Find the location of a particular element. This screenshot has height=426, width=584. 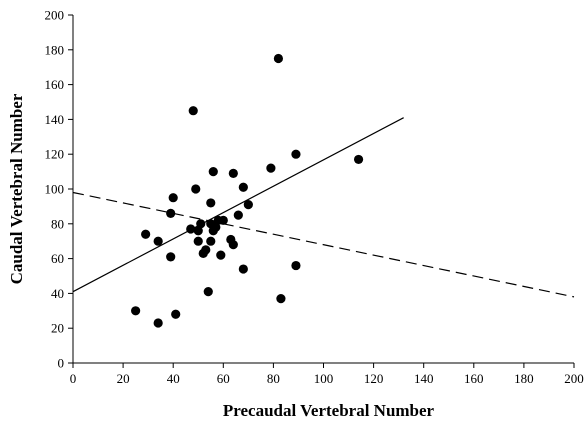

y-axis-ticks: 0 20 40 60 80 100 120 140 160 180 200 is located at coordinates (59, 189).